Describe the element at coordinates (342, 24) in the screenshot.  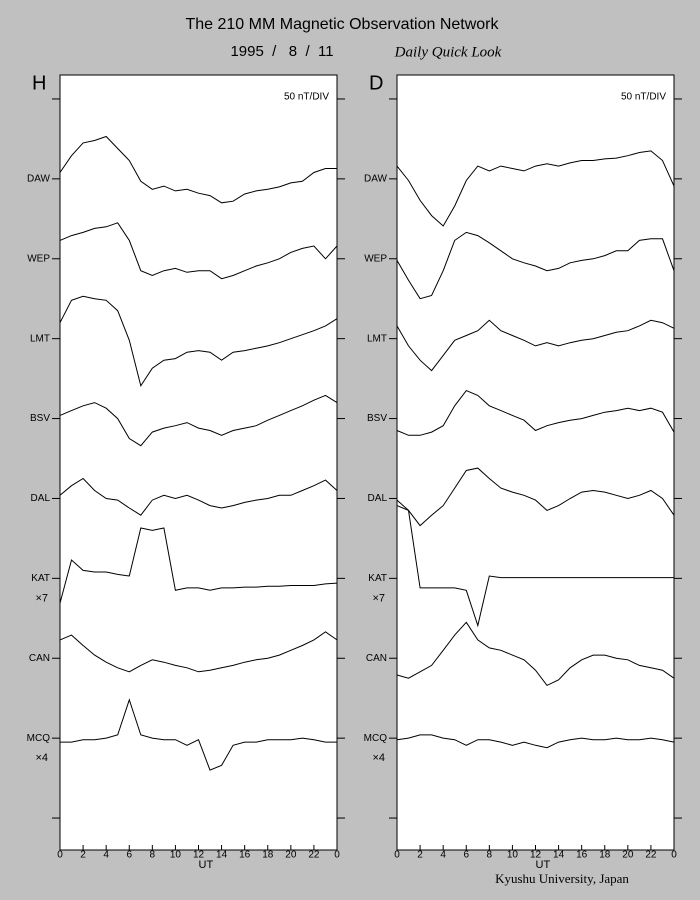
I see `page-title: The 210 MM Magnetic Observation Network` at that location.